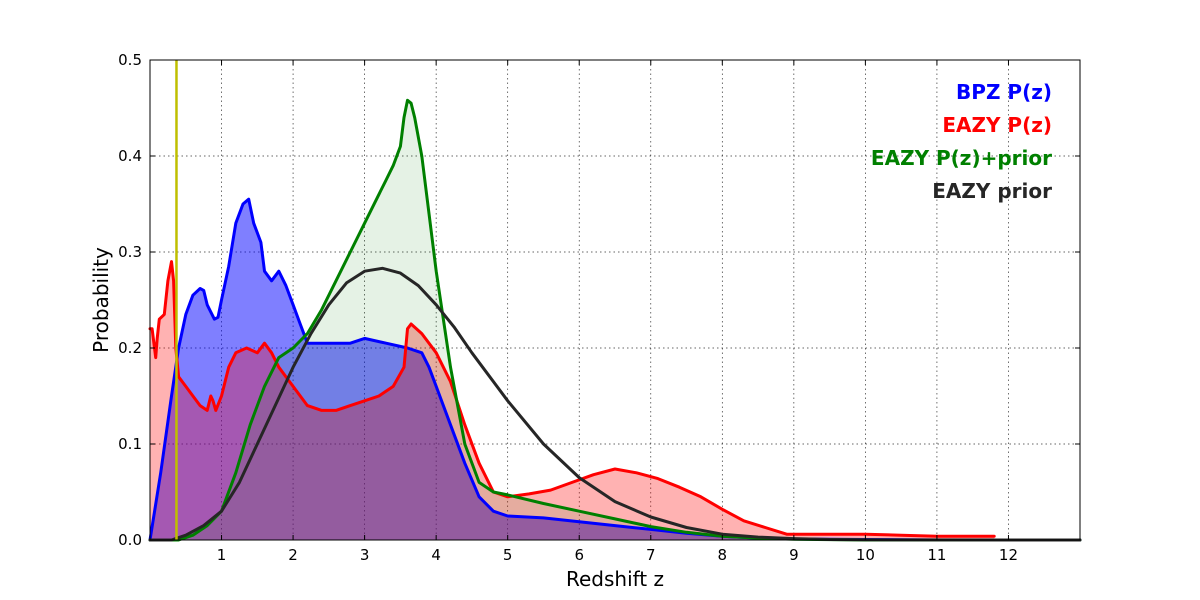  I want to click on x-tick-label: 1, so click(222, 555).